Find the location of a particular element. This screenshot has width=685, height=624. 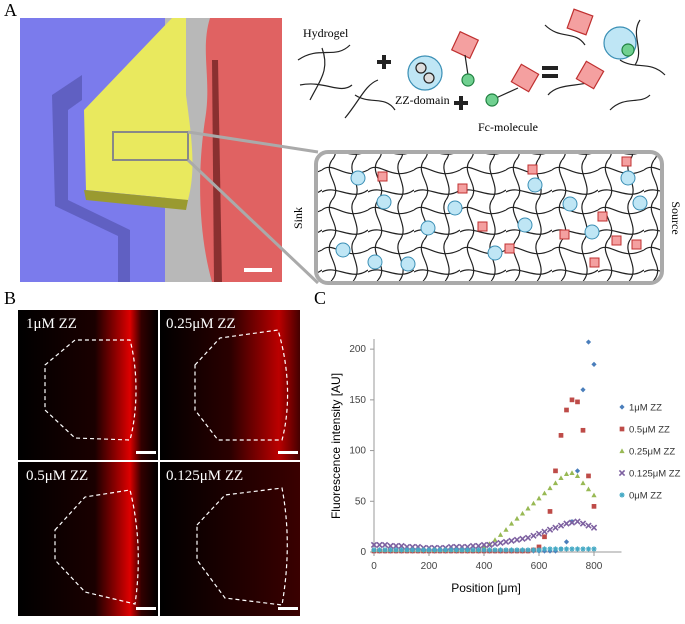

schematic-label: ZZ-domain is located at coordinates (422, 100).